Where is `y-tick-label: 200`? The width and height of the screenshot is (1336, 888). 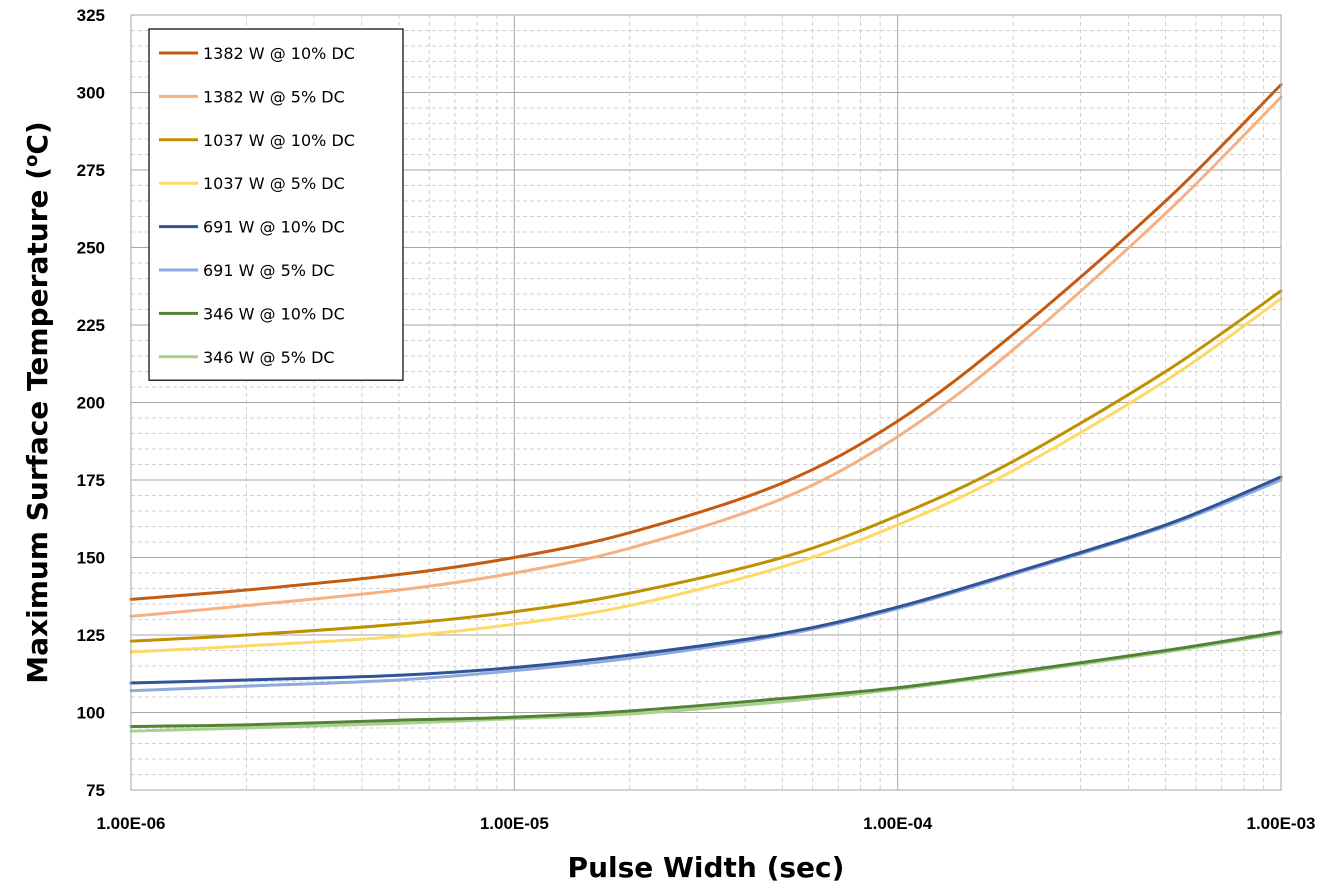
y-tick-label: 200 is located at coordinates (91, 403).